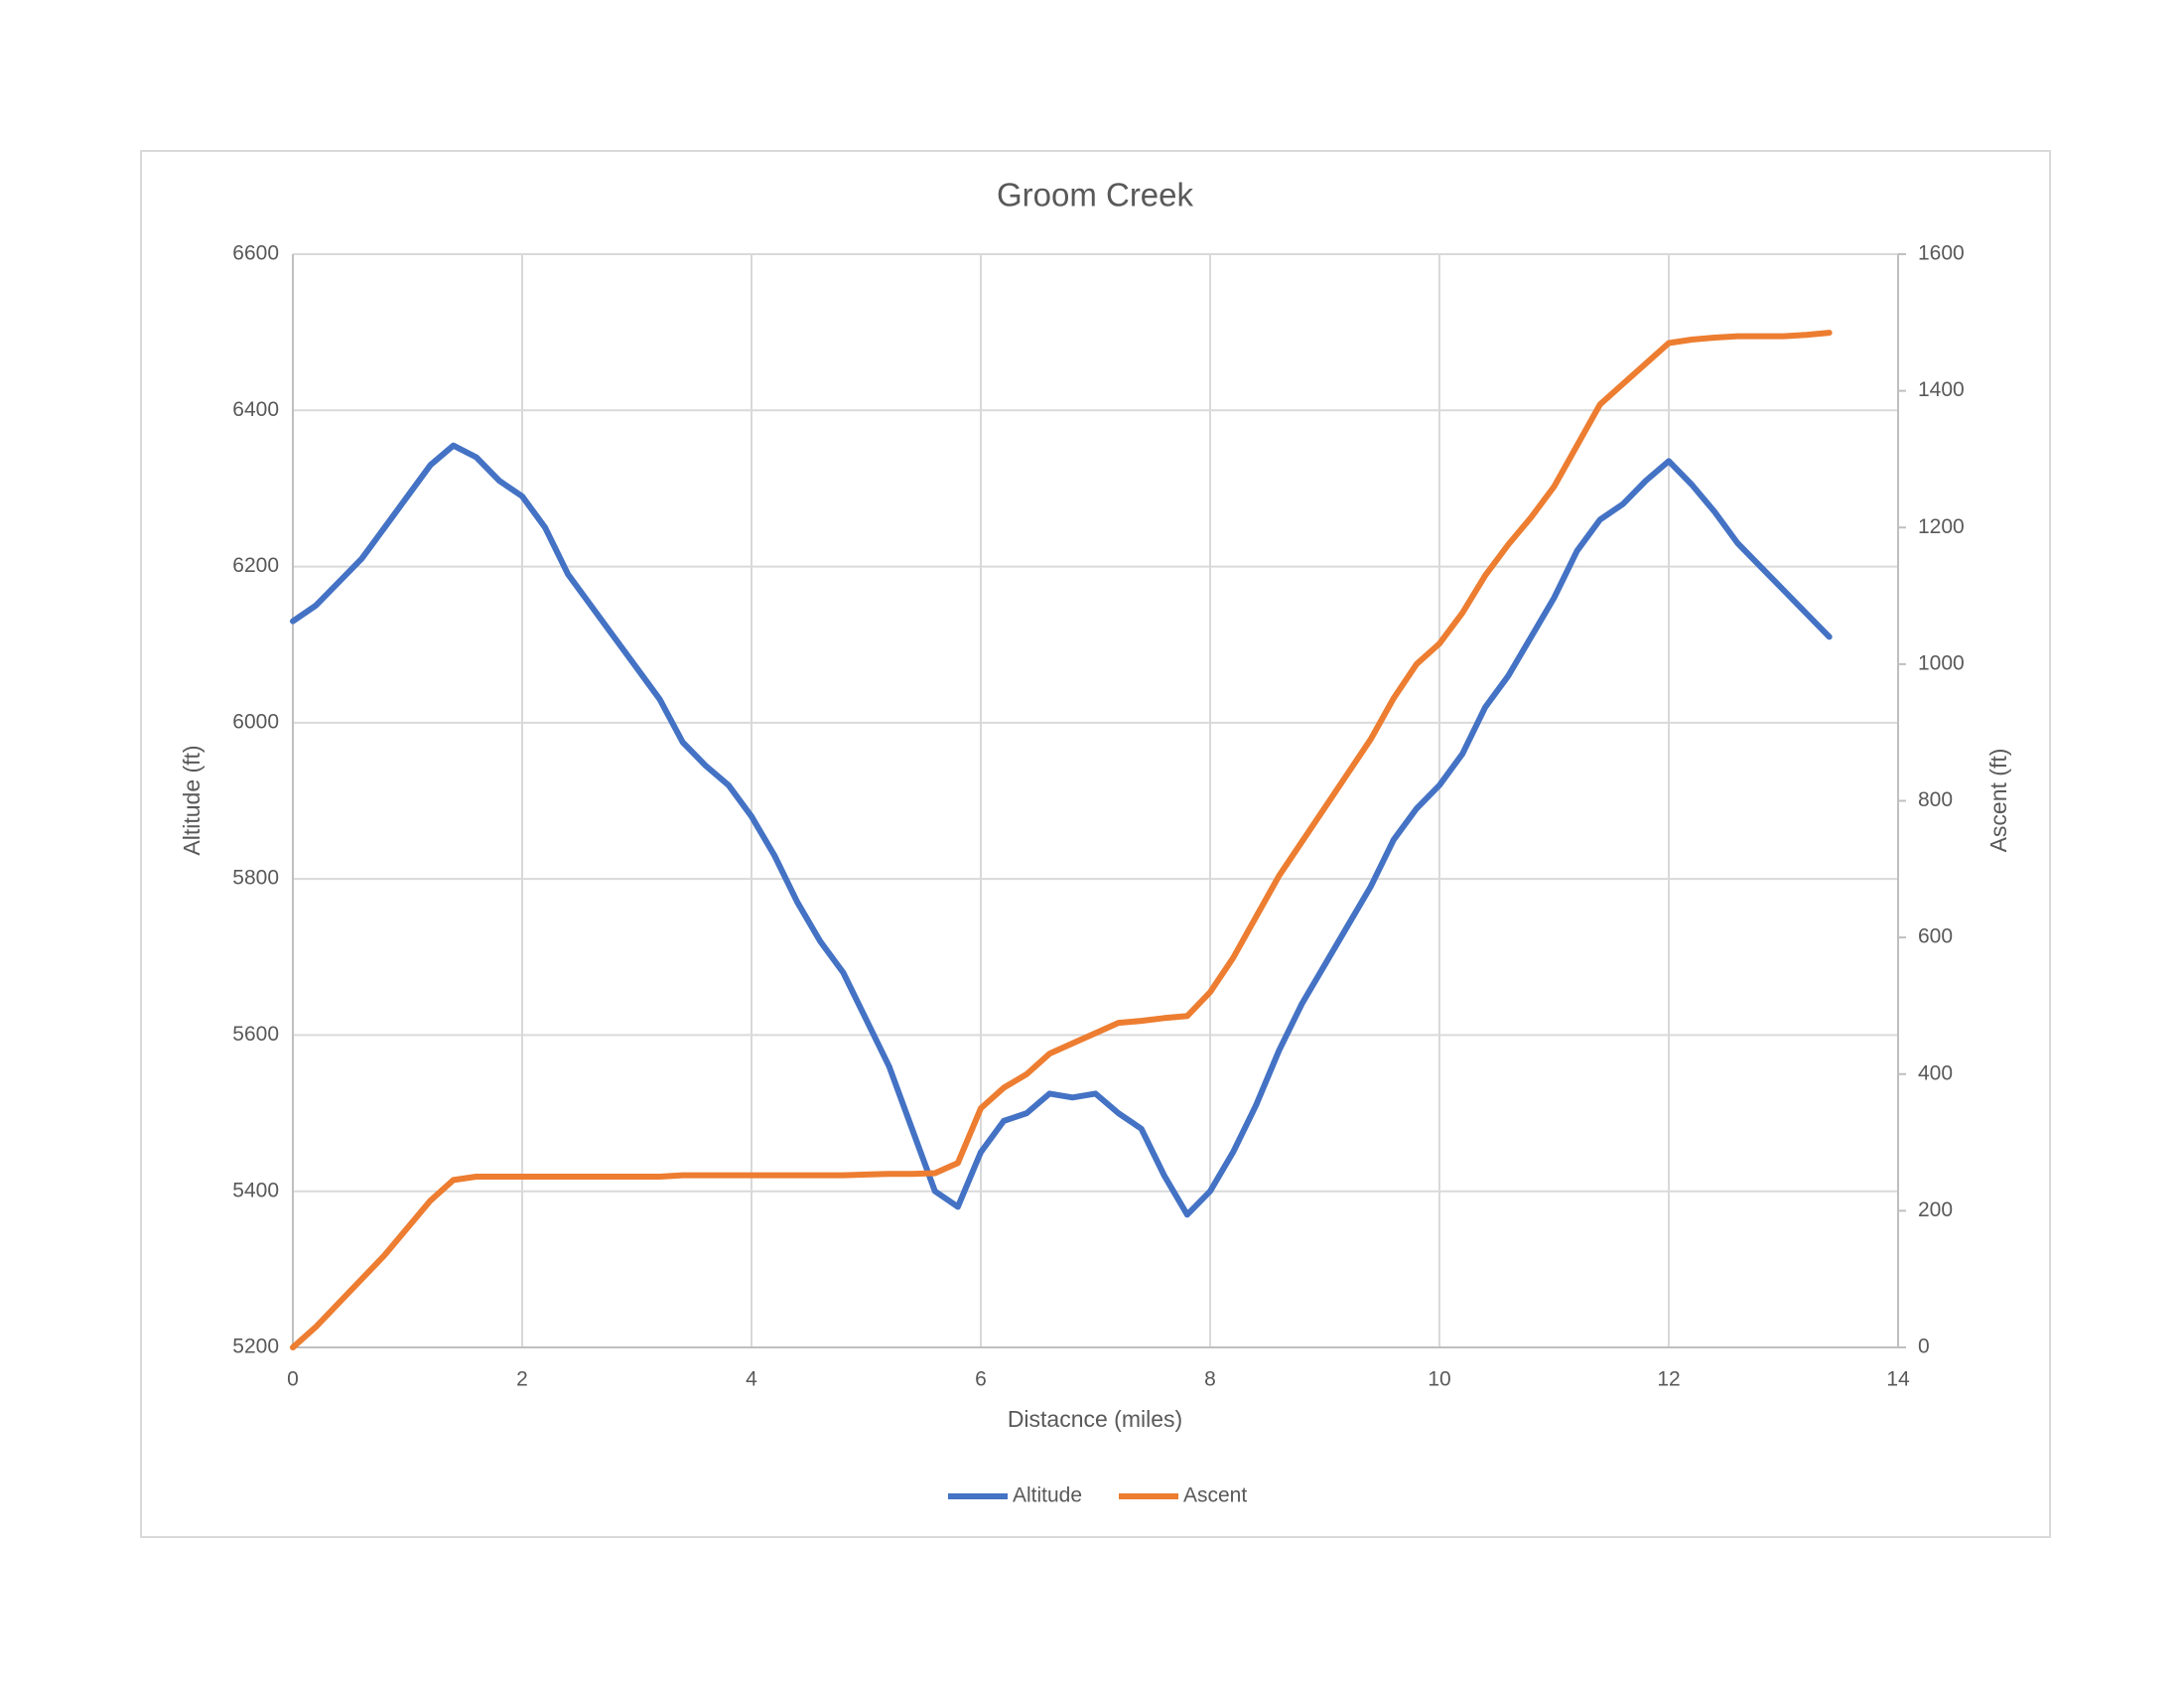 The height and width of the screenshot is (1688, 2184). I want to click on y-tick-label: 6600, so click(255, 253).